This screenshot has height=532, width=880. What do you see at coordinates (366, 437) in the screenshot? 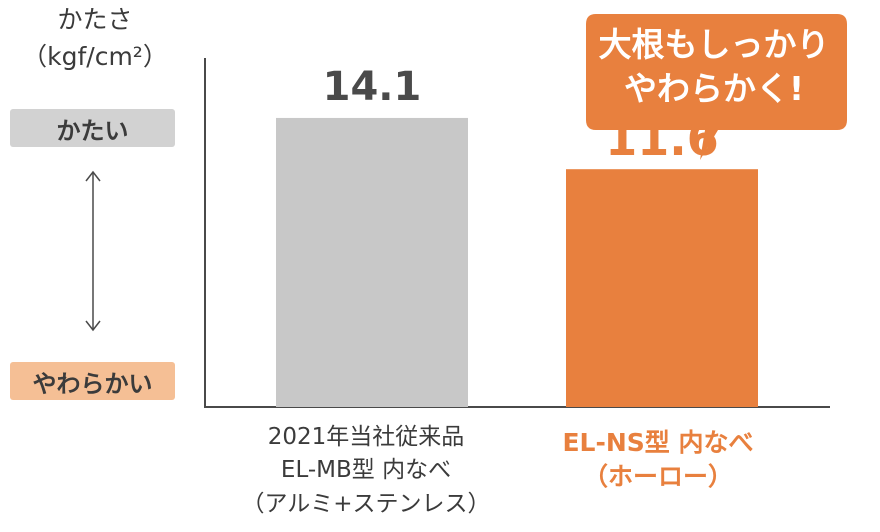
I see `category-previous-line-1: 2021年当社従来品` at bounding box center [366, 437].